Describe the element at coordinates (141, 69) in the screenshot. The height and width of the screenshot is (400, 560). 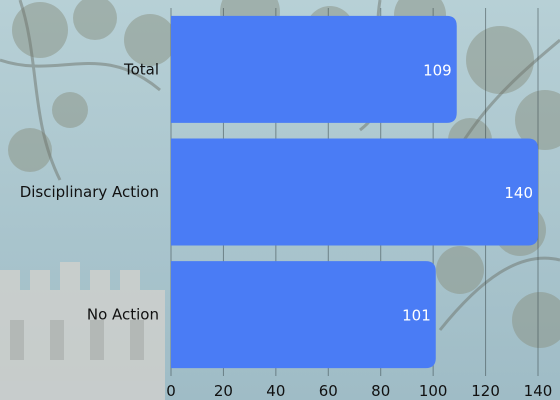
I see `category-label: Total` at that location.